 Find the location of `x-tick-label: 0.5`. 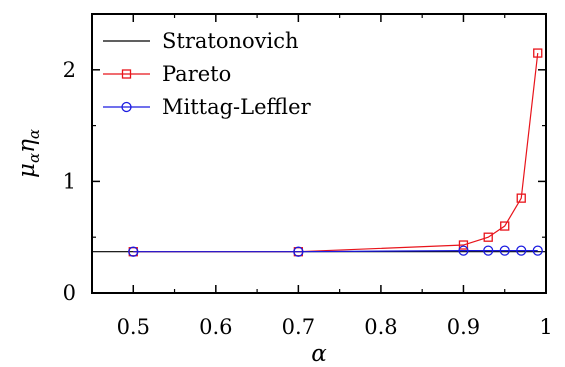

x-tick-label: 0.5 is located at coordinates (133, 327).